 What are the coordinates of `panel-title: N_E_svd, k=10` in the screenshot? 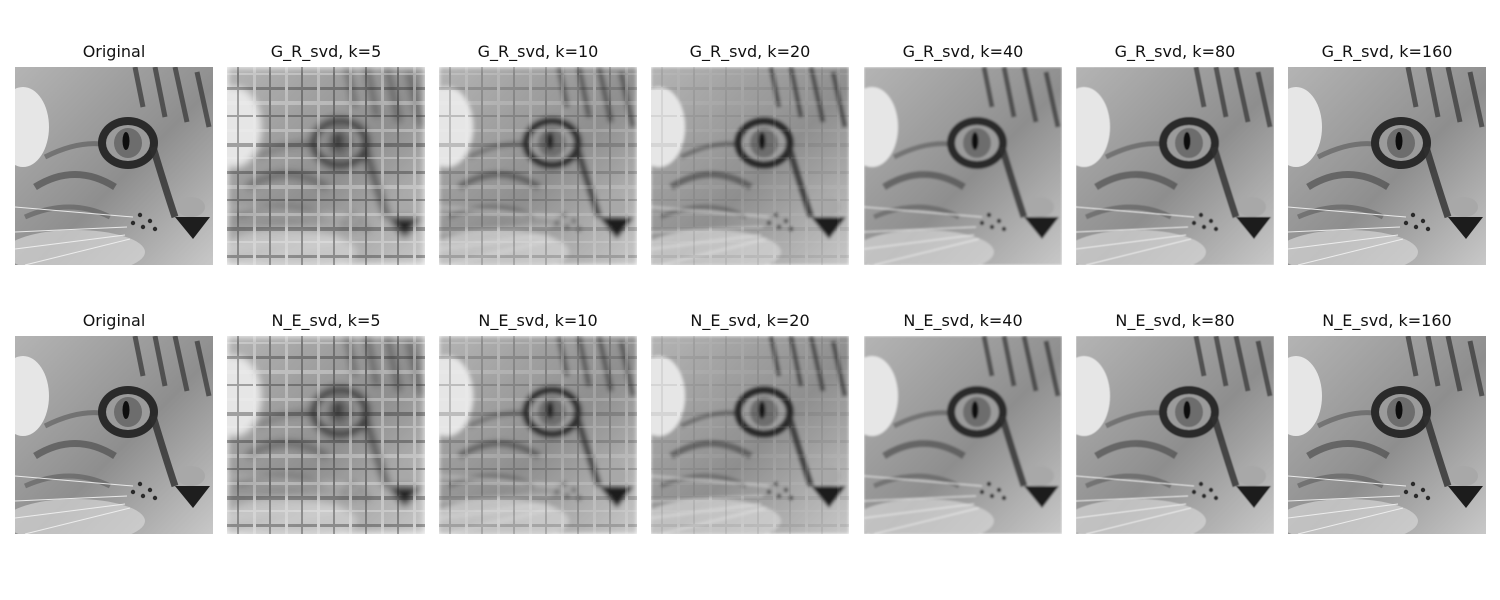 It's located at (538, 320).